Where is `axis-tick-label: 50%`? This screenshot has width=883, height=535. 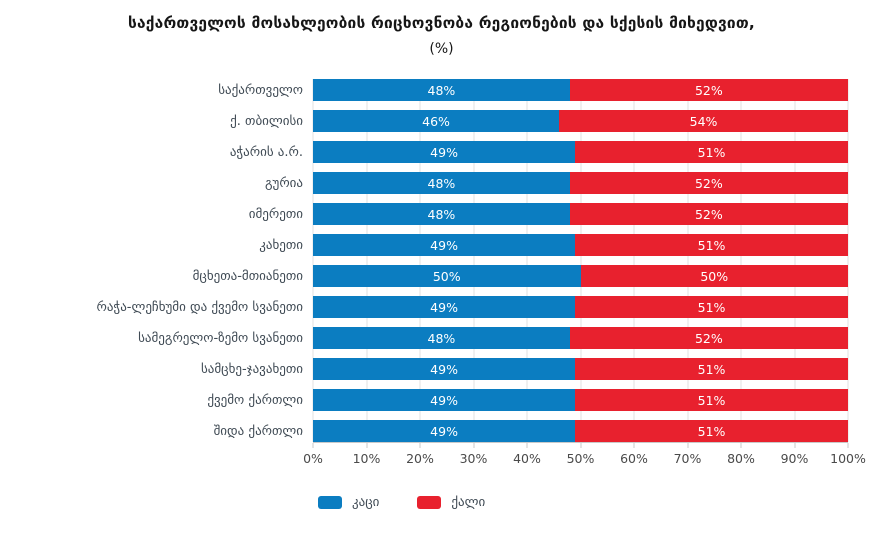
axis-tick-label: 50% is located at coordinates (580, 458).